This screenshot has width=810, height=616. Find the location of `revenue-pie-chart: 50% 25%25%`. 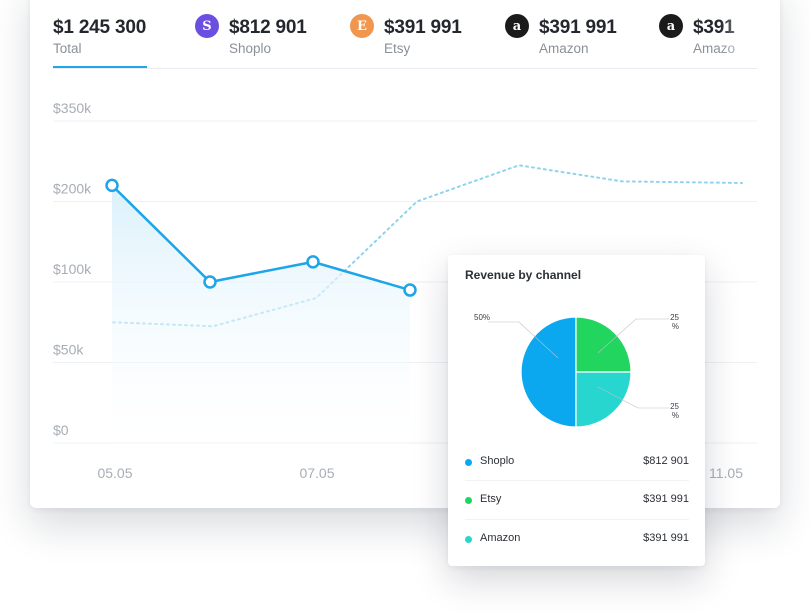

revenue-pie-chart: 50% 25%25% is located at coordinates (577, 370).